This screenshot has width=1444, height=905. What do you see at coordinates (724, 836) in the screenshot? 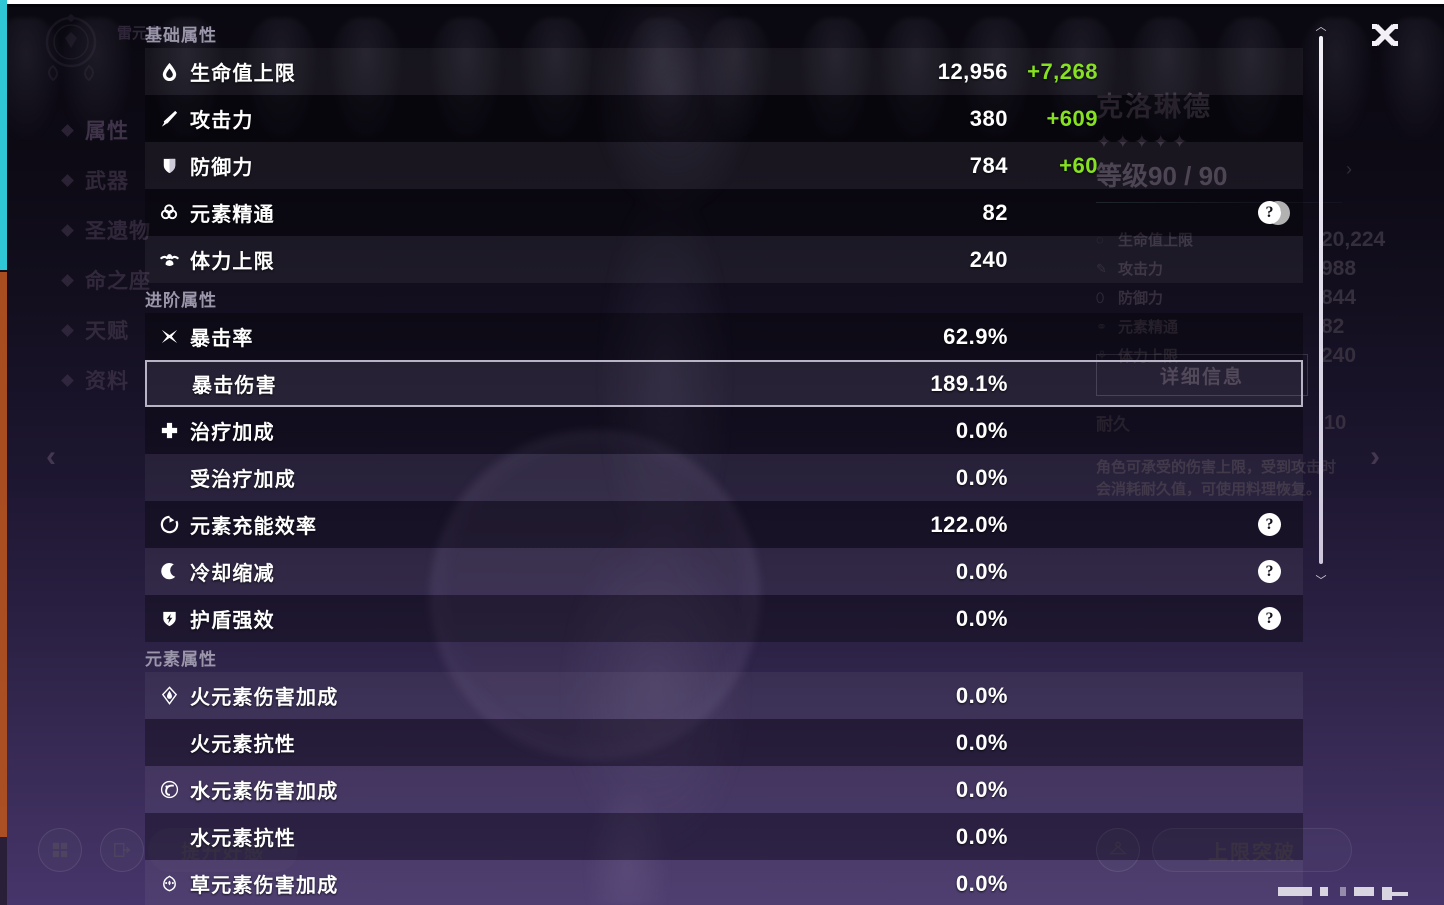
I see `attribute-row-hydro-res: 水元素抗性 0.0%` at bounding box center [724, 836].